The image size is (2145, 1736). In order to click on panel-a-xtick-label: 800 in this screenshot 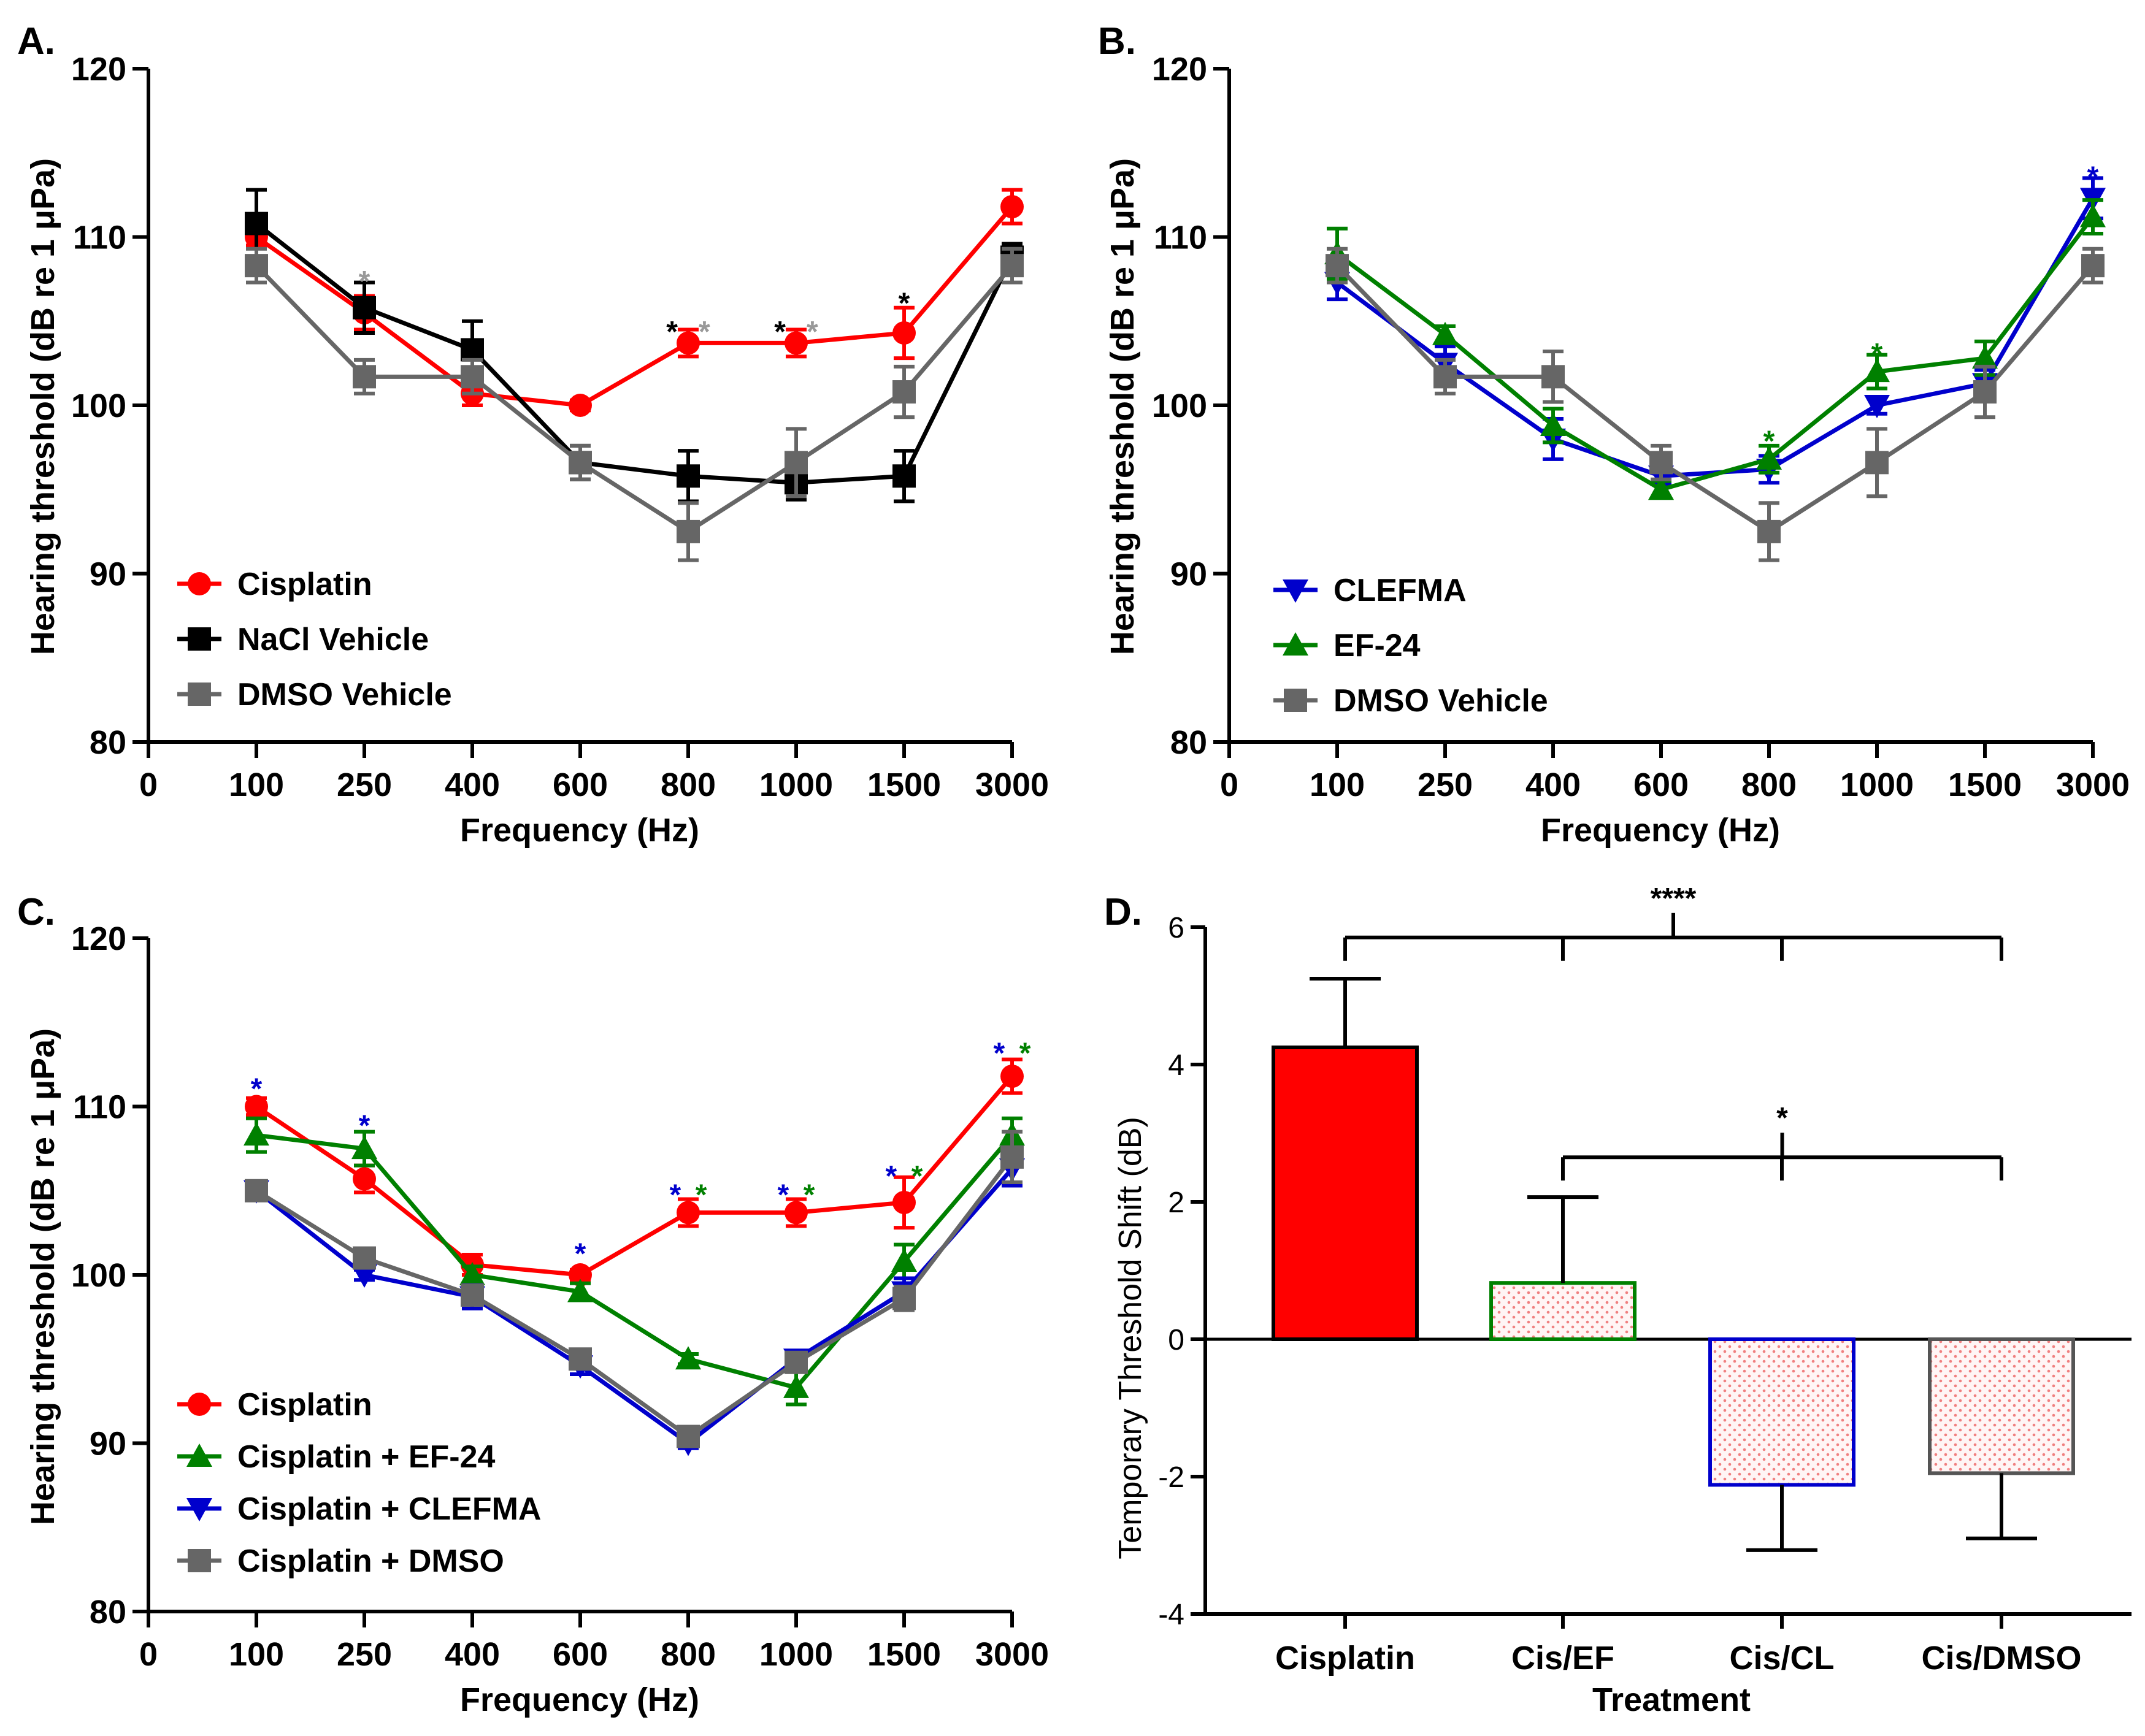, I will do `click(688, 785)`.